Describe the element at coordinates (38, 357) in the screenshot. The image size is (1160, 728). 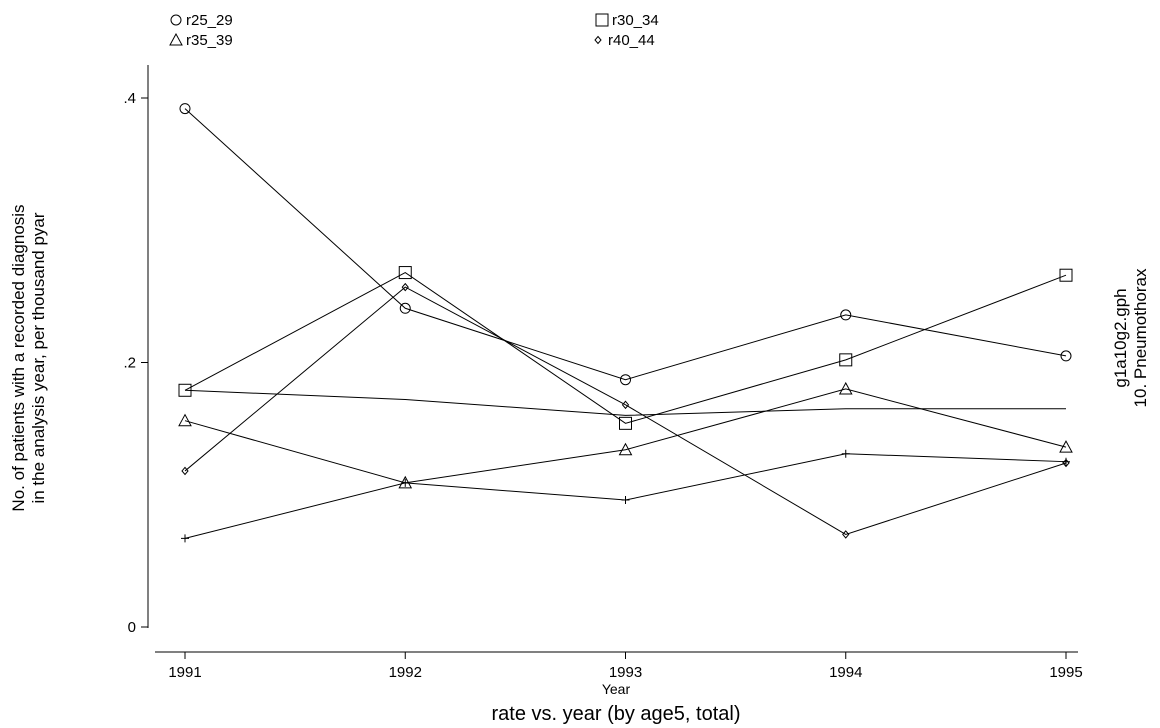
I see `y-axis-label-line-2: in the analysis year, per thousand pyar` at that location.